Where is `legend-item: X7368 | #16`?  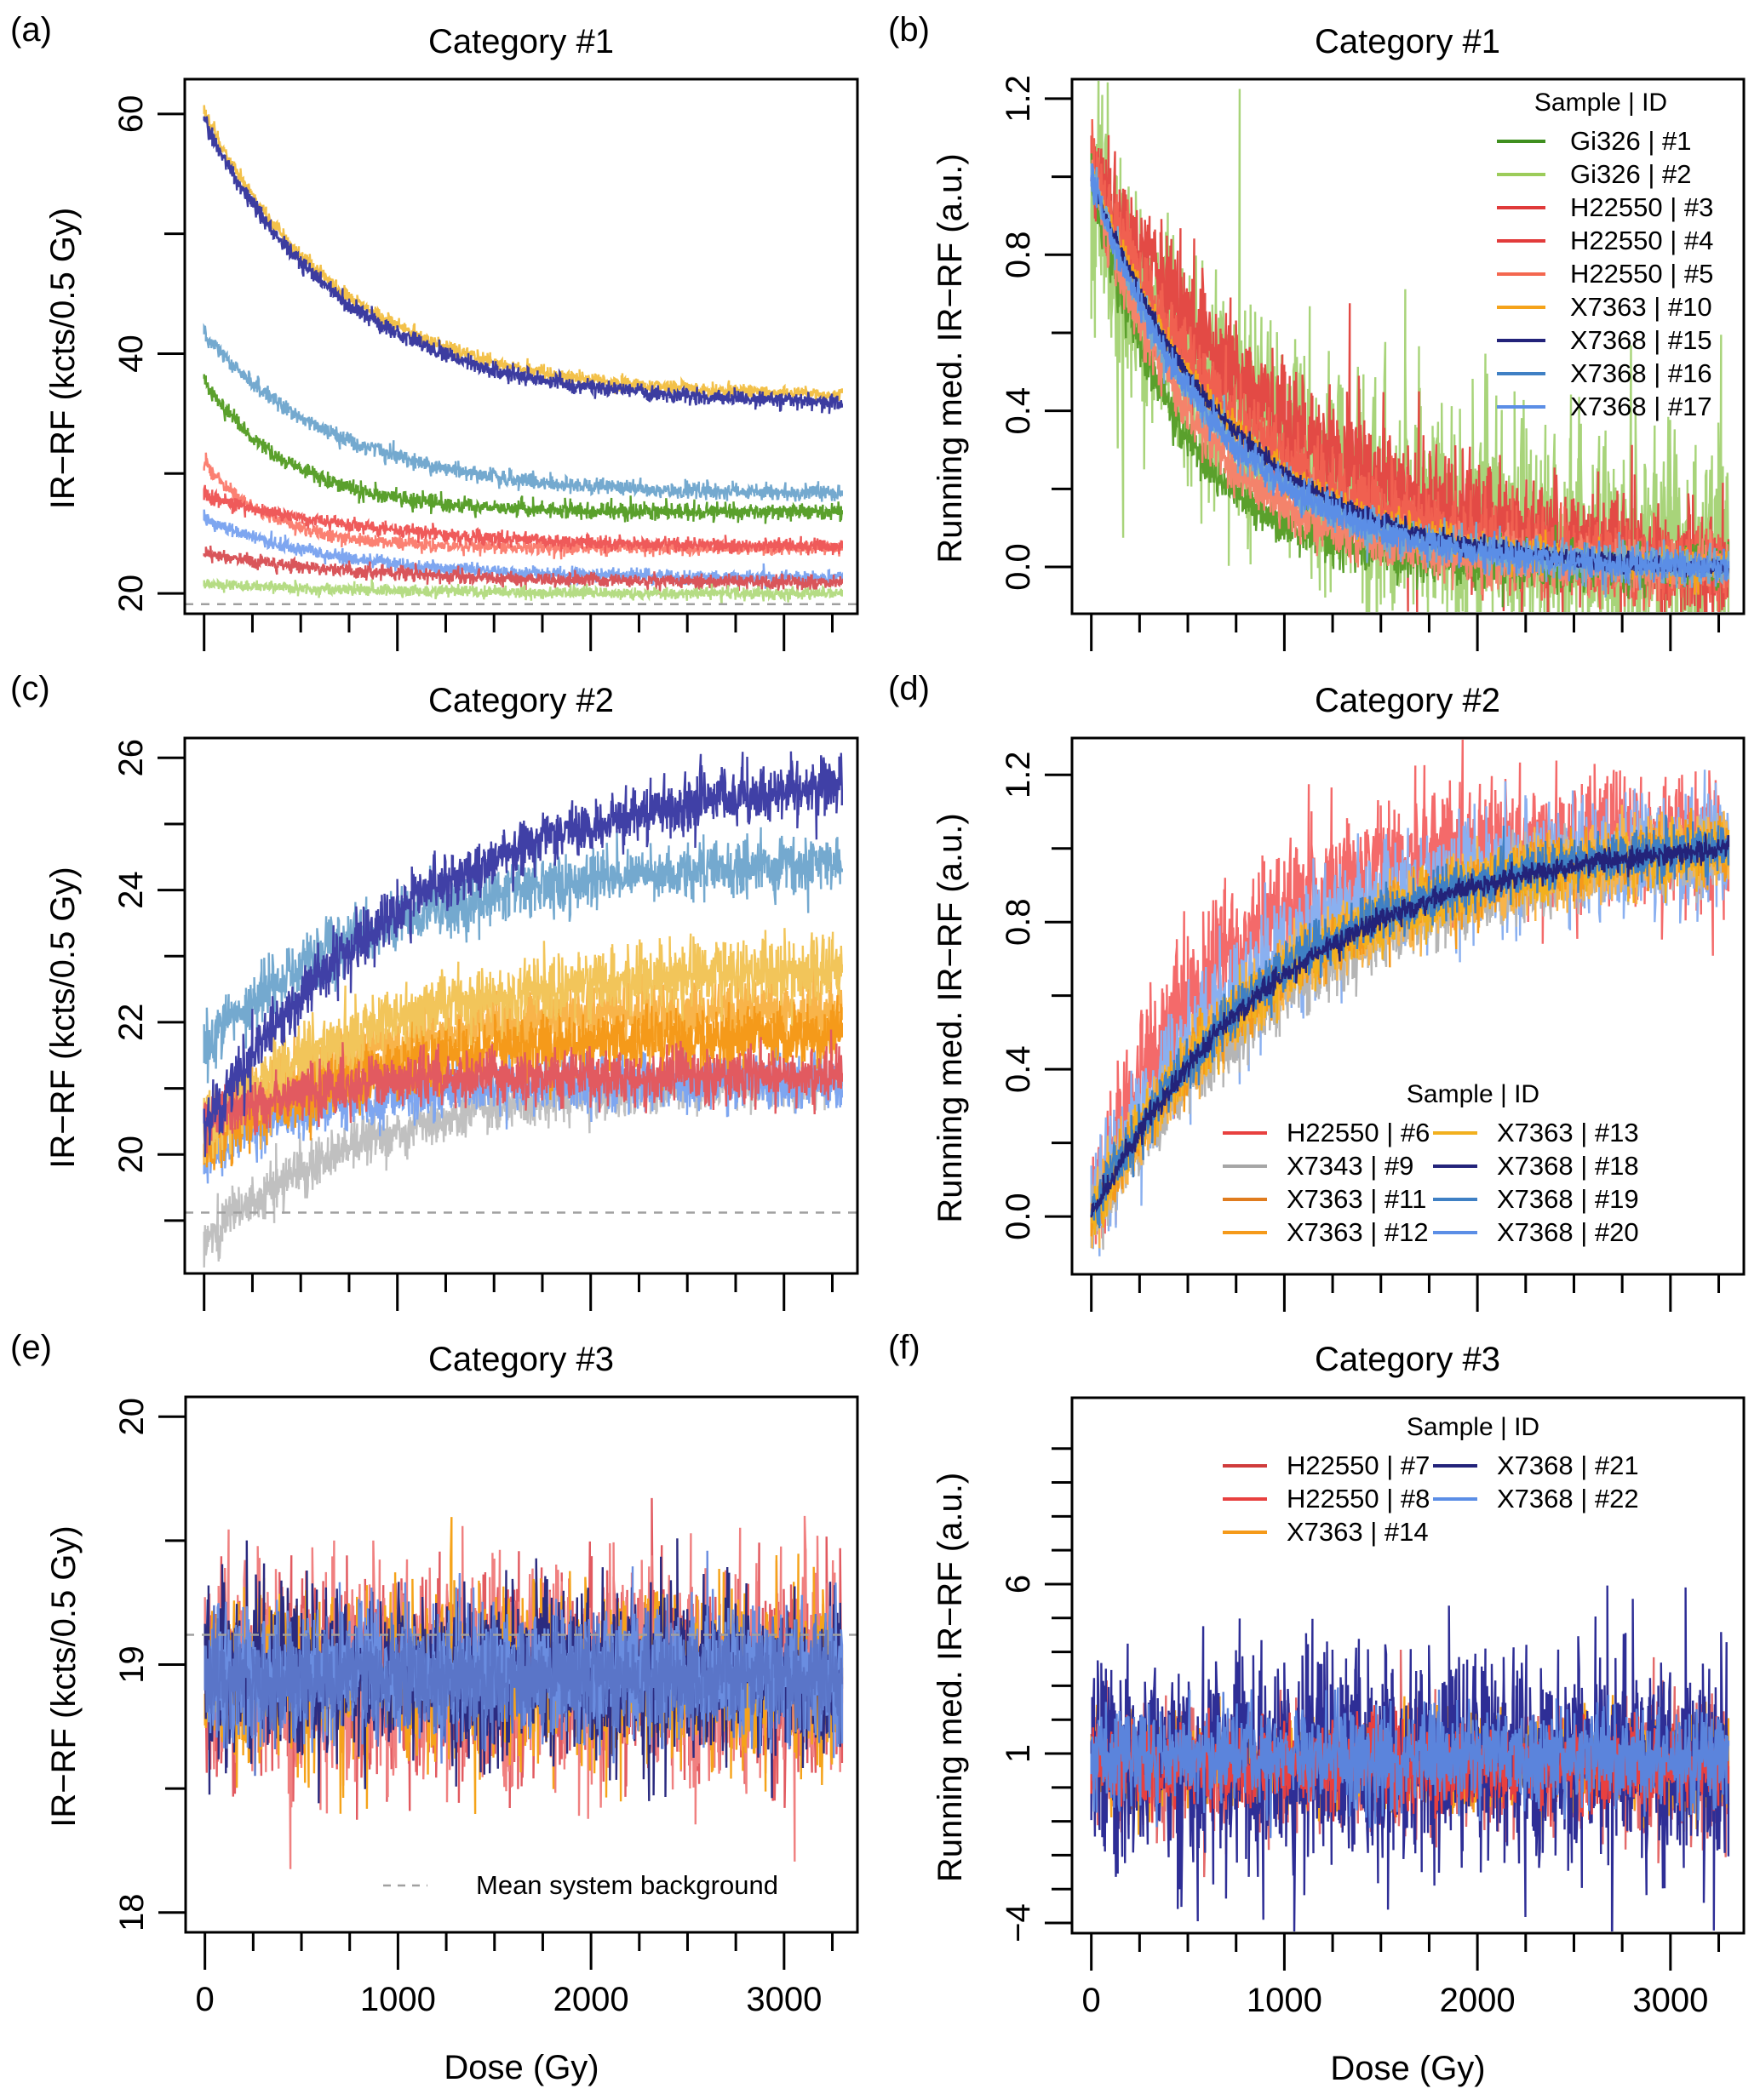
legend-item: X7368 | #16 is located at coordinates (1604, 373).